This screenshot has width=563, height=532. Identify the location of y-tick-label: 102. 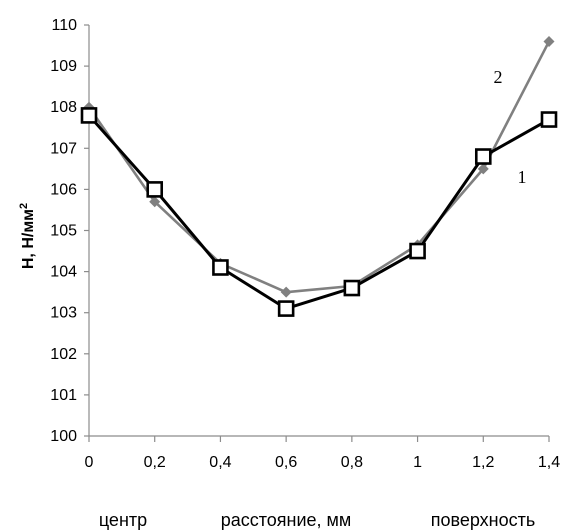
(63, 354).